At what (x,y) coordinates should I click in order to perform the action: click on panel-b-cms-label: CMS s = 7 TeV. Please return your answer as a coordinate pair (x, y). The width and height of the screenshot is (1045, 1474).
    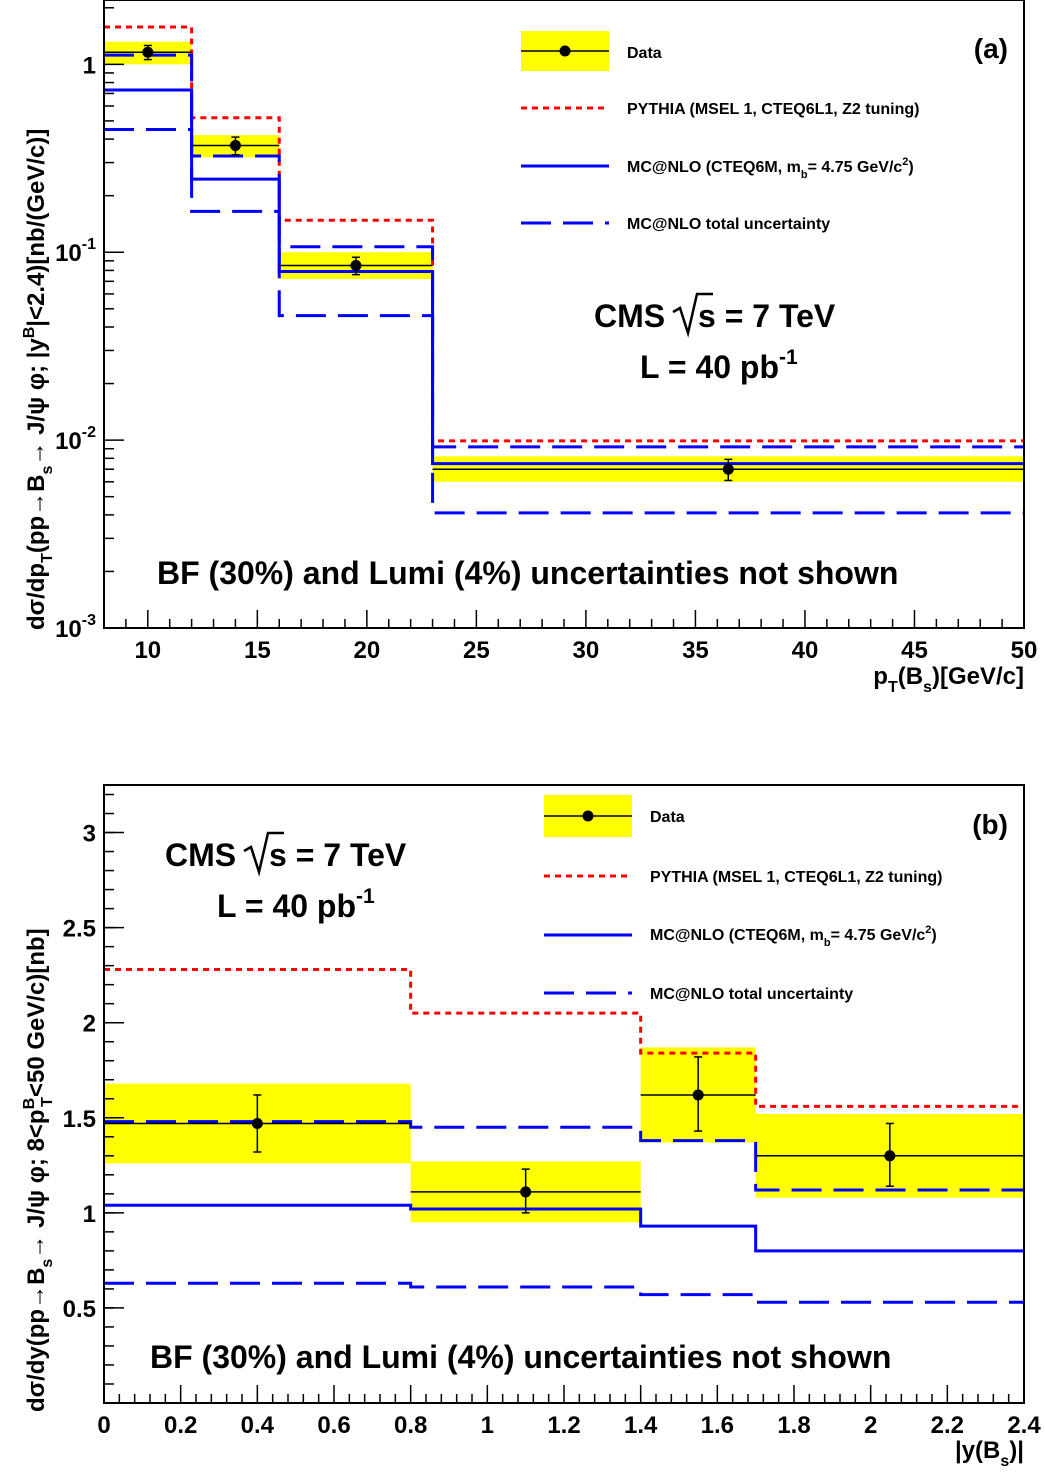
    Looking at the image, I should click on (286, 854).